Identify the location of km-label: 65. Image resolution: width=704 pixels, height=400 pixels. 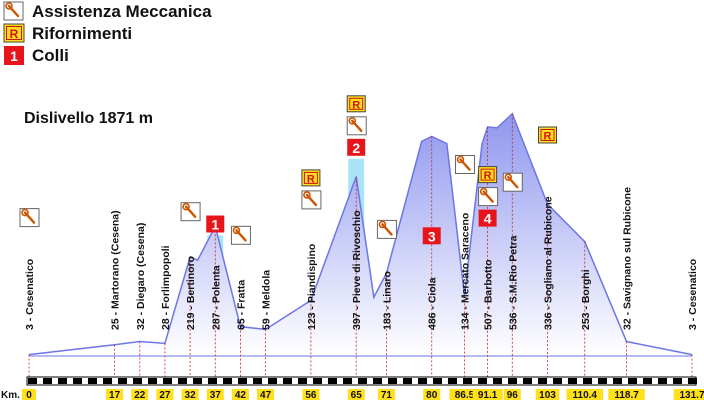
(357, 395).